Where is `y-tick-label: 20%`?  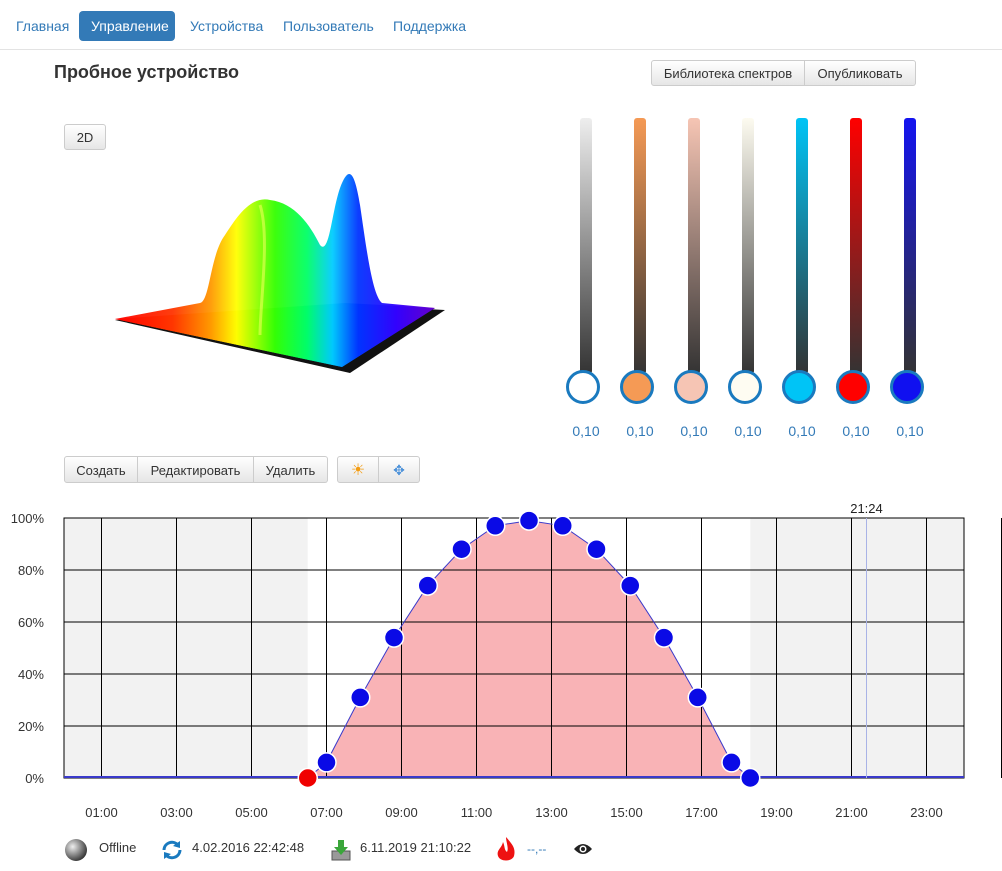
y-tick-label: 20% is located at coordinates (31, 726).